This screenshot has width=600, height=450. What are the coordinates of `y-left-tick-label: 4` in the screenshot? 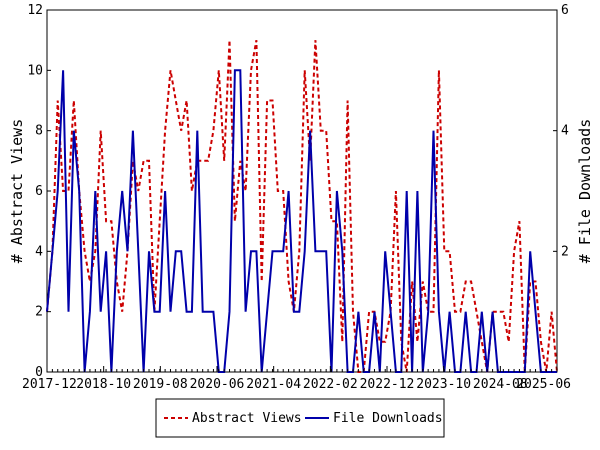 It's located at (39, 251).